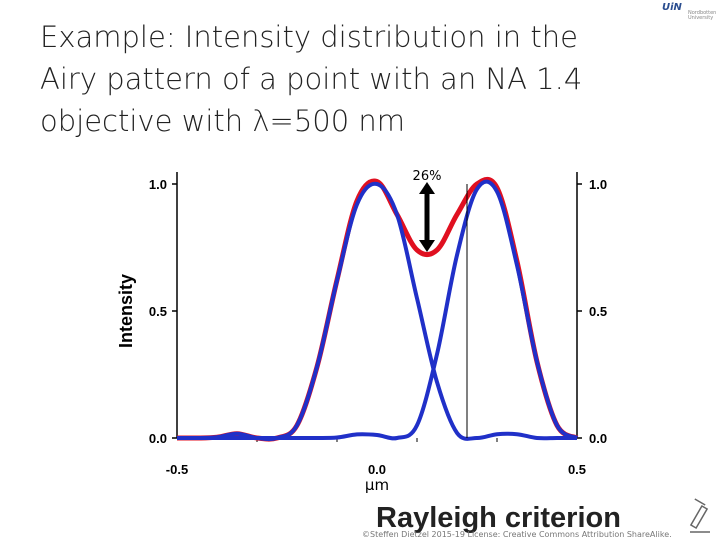  What do you see at coordinates (427, 176) in the screenshot?
I see `dip-percentage-label: 26%` at bounding box center [427, 176].